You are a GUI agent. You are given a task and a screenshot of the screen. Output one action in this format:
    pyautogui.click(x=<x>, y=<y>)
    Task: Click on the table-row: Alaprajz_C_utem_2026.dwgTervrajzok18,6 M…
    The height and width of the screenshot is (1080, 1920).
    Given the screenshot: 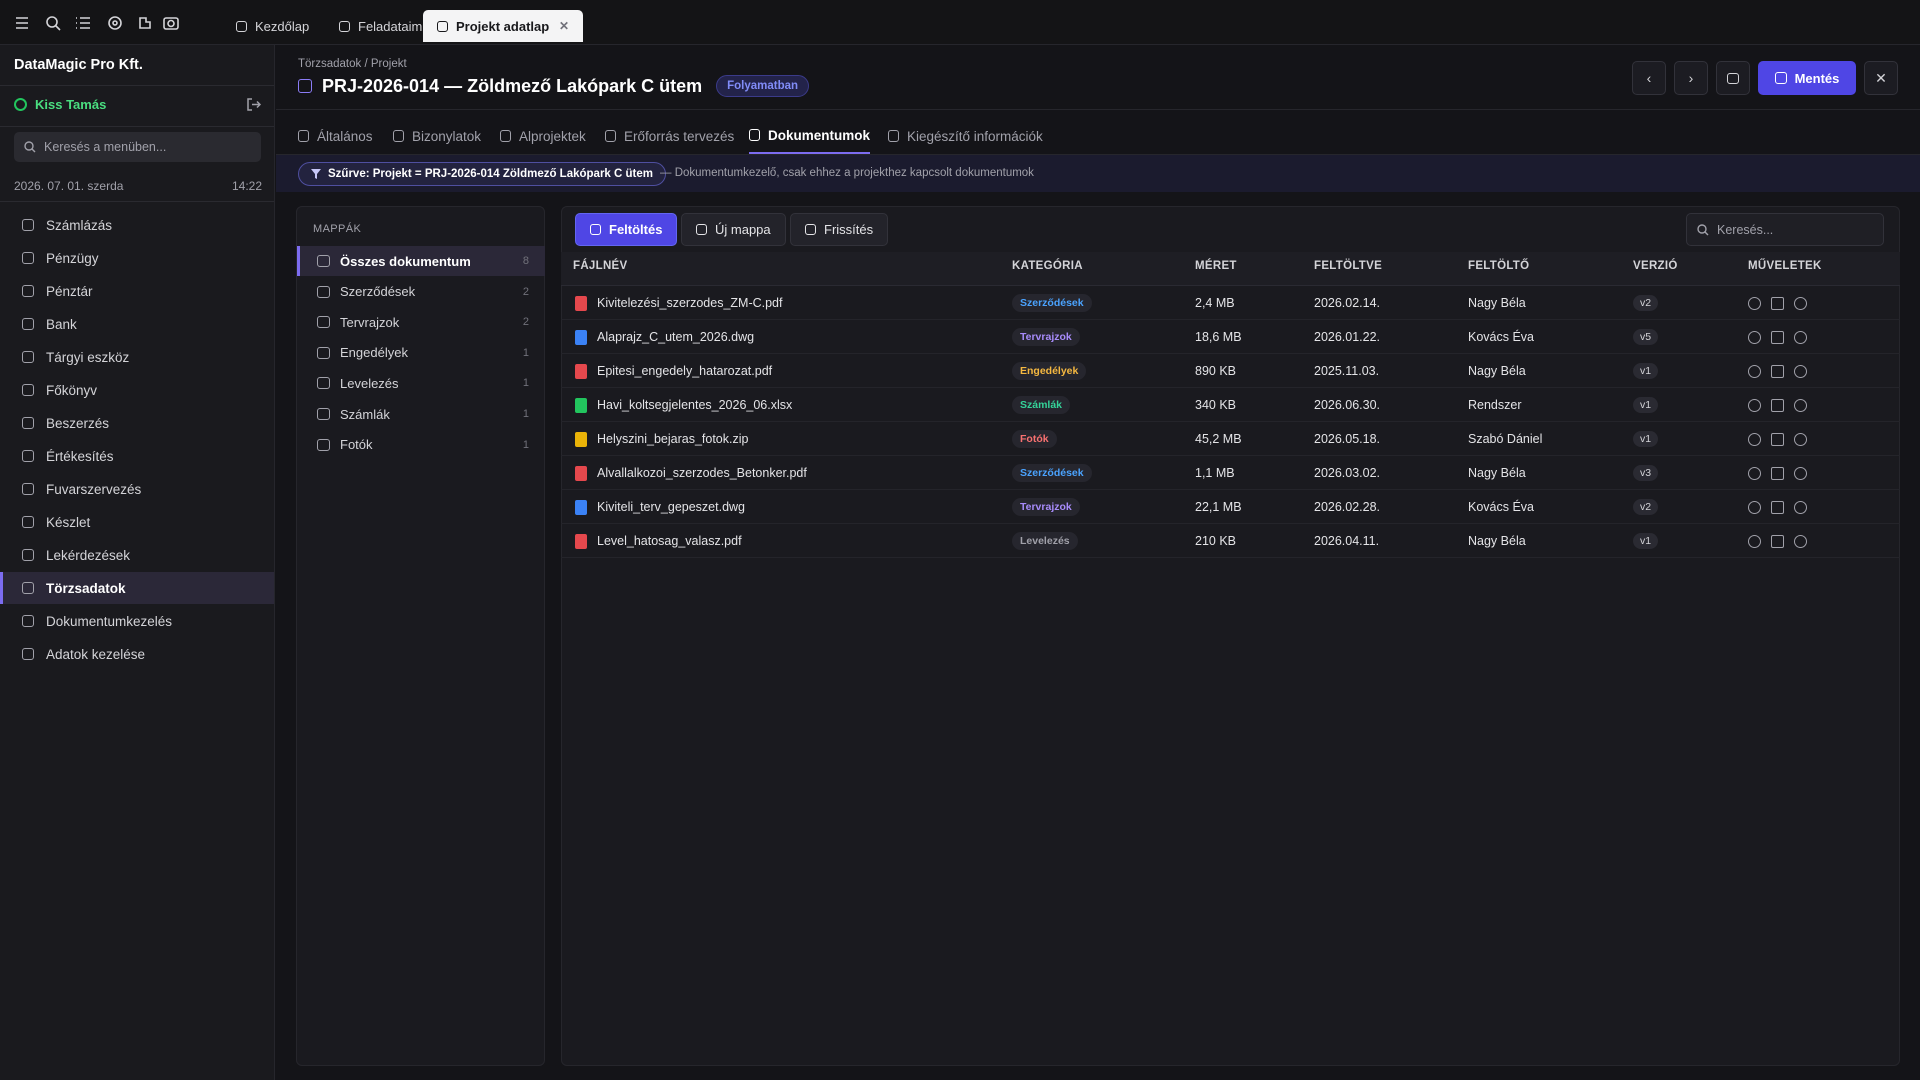 What is the action you would take?
    pyautogui.click(x=1230, y=337)
    